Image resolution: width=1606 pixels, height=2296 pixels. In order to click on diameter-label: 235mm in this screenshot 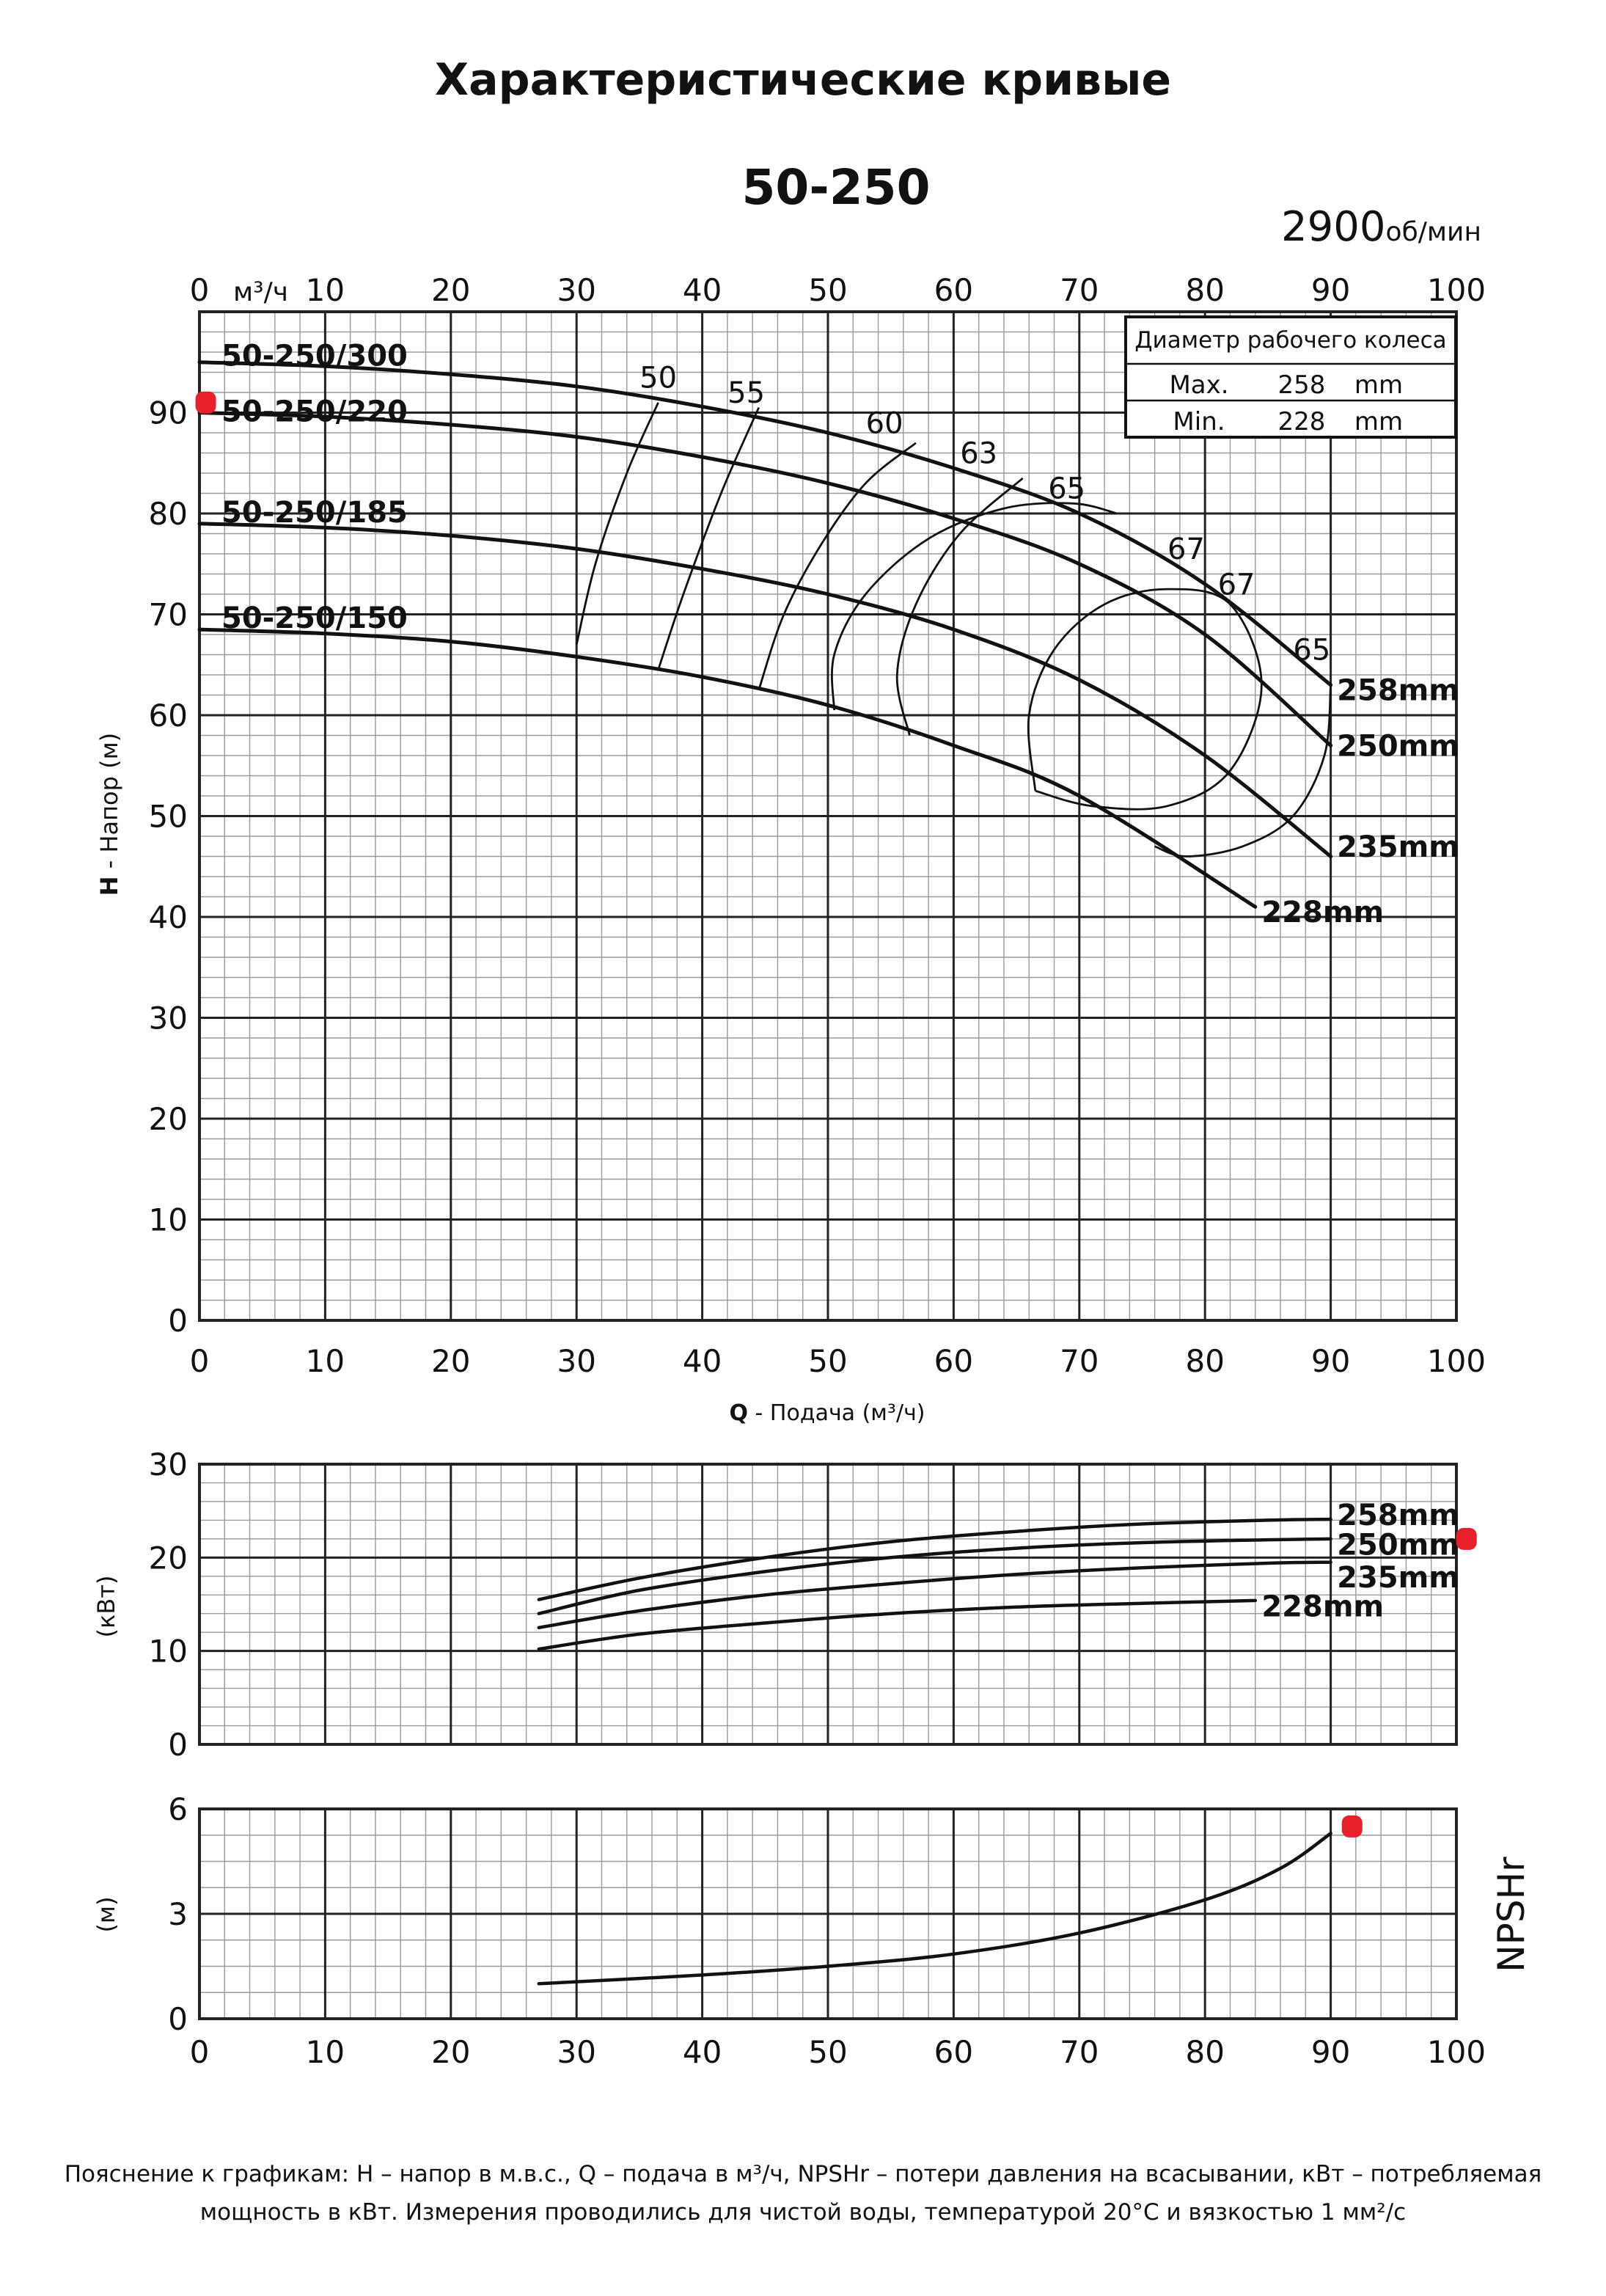, I will do `click(1398, 847)`.